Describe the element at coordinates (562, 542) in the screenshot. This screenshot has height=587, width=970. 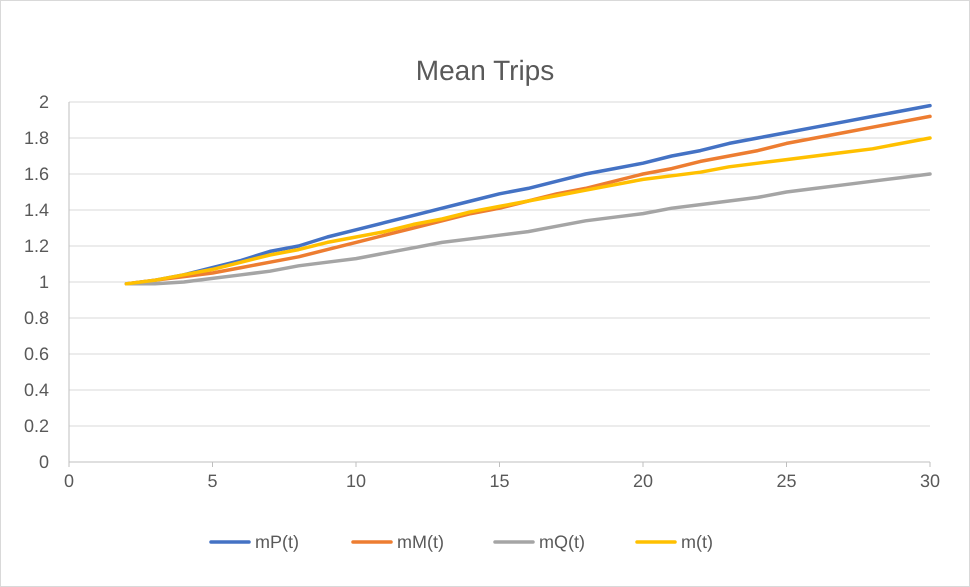
I see `legend-label: mQ(t)` at that location.